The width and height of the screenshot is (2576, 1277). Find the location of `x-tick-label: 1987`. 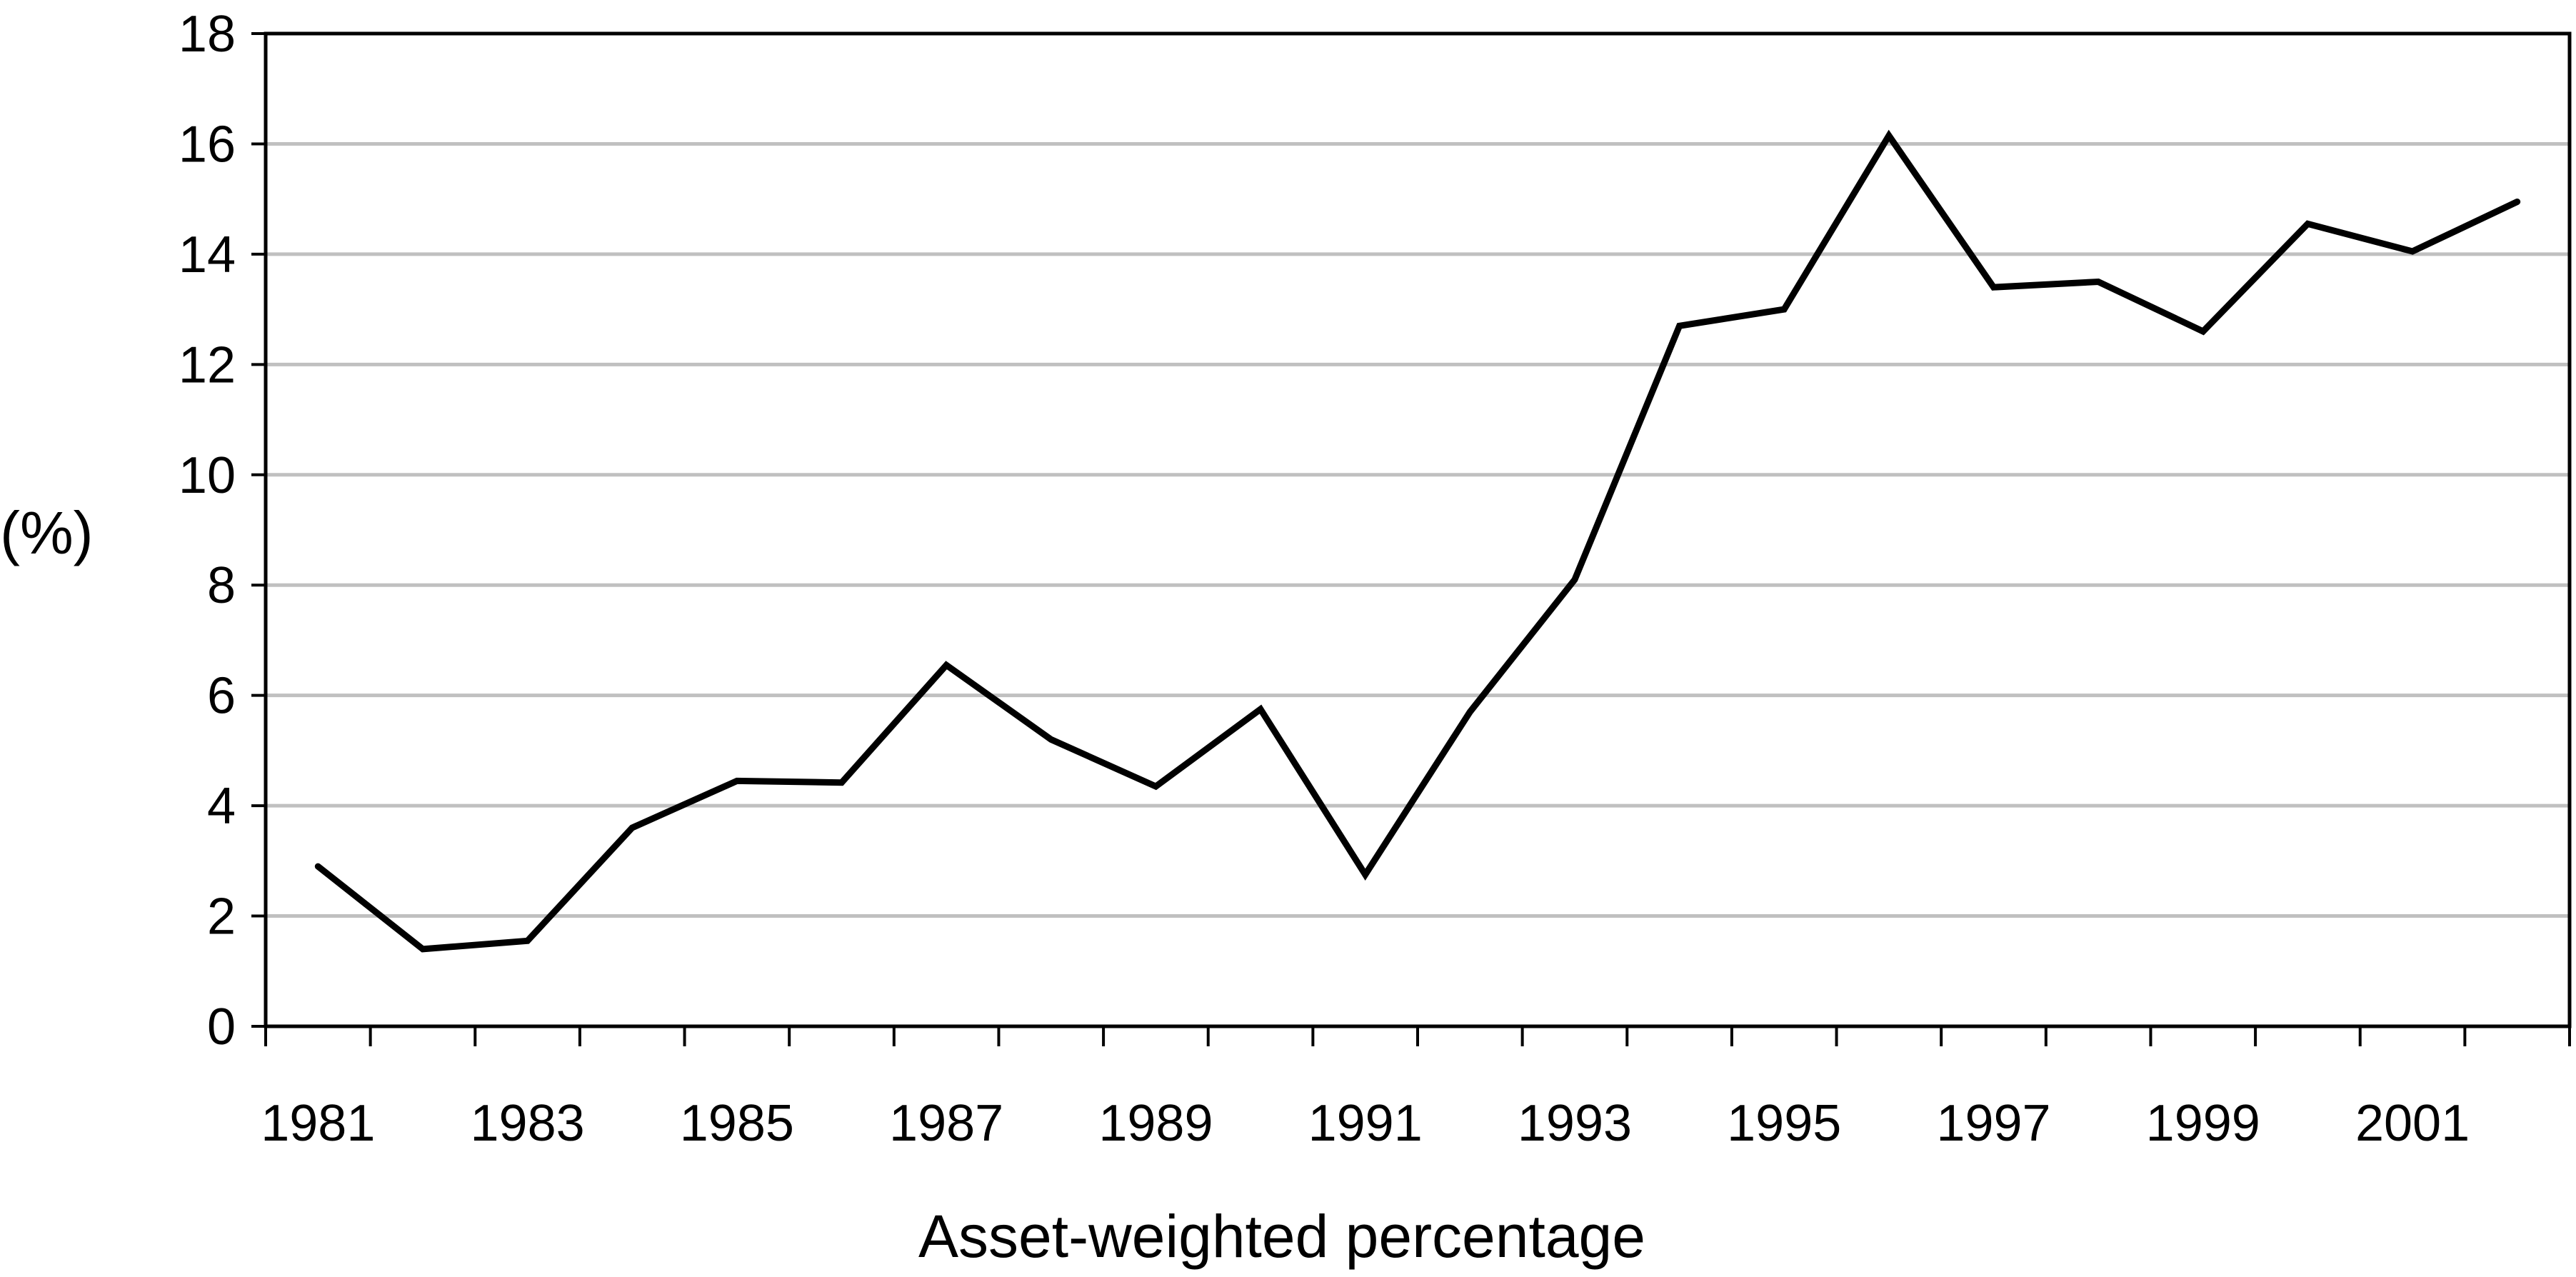

x-tick-label: 1987 is located at coordinates (946, 1123).